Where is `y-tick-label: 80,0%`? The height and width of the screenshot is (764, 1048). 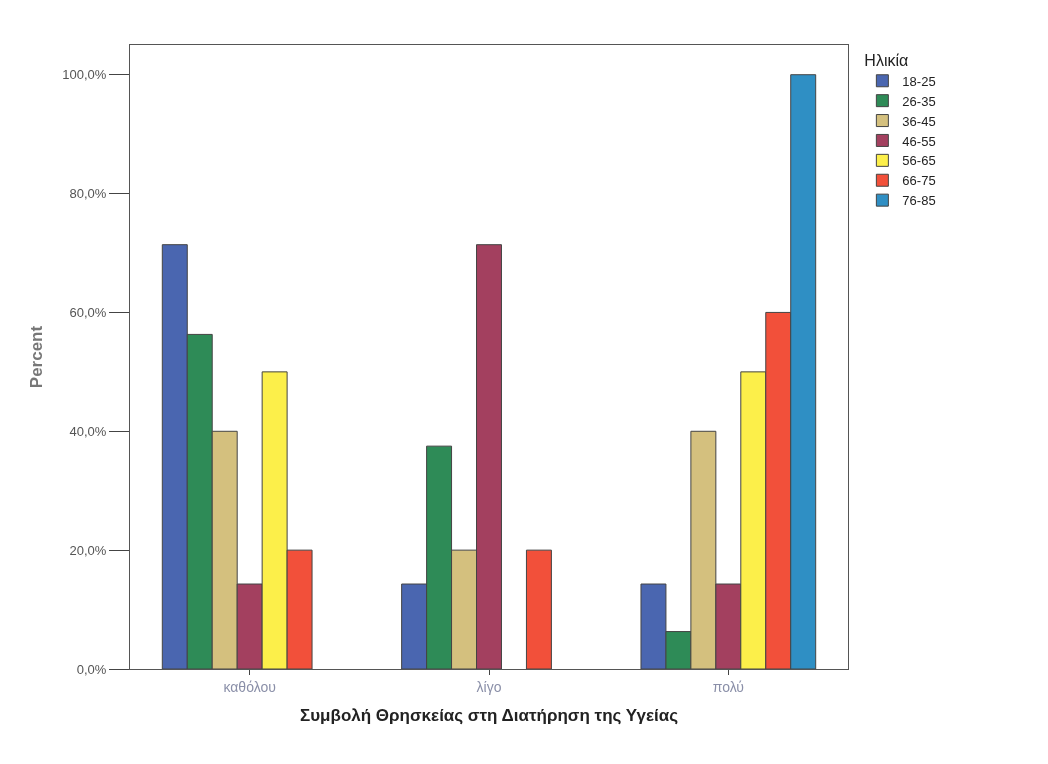 y-tick-label: 80,0% is located at coordinates (88, 194).